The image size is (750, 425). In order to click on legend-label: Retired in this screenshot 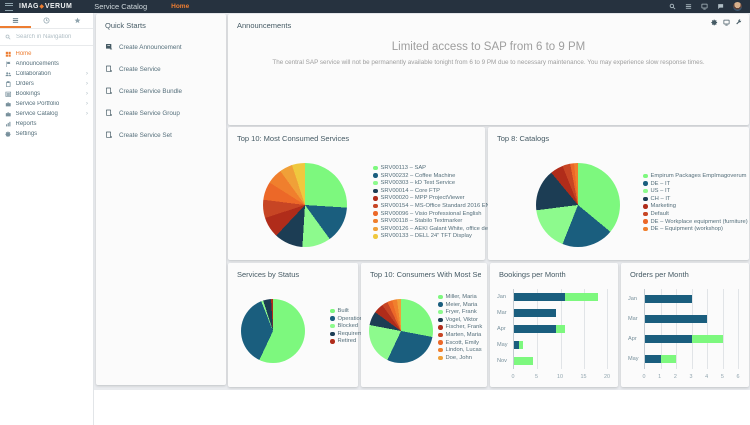, I will do `click(347, 341)`.